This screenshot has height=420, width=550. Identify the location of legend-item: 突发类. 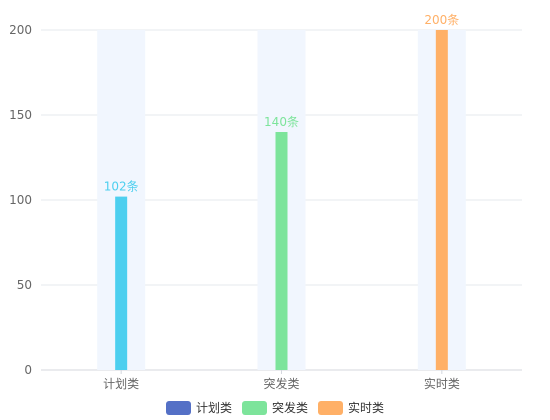
(275, 407).